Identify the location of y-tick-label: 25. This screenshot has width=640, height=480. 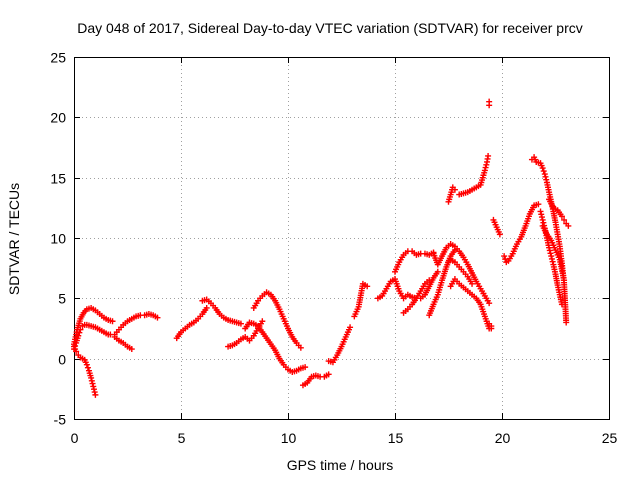
(58, 58).